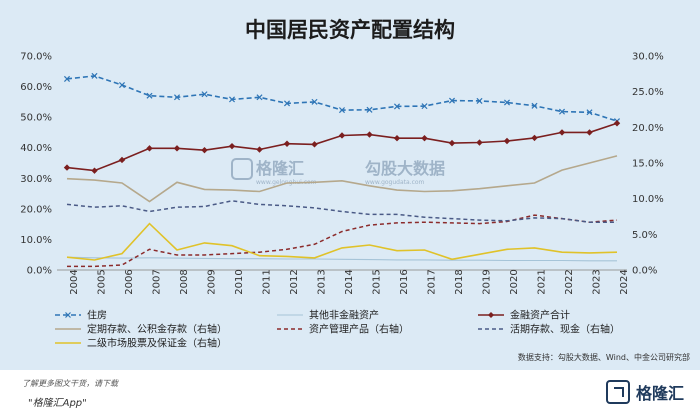 The height and width of the screenshot is (416, 700). Describe the element at coordinates (459, 281) in the screenshot. I see `x-tick-label: 2018` at that location.